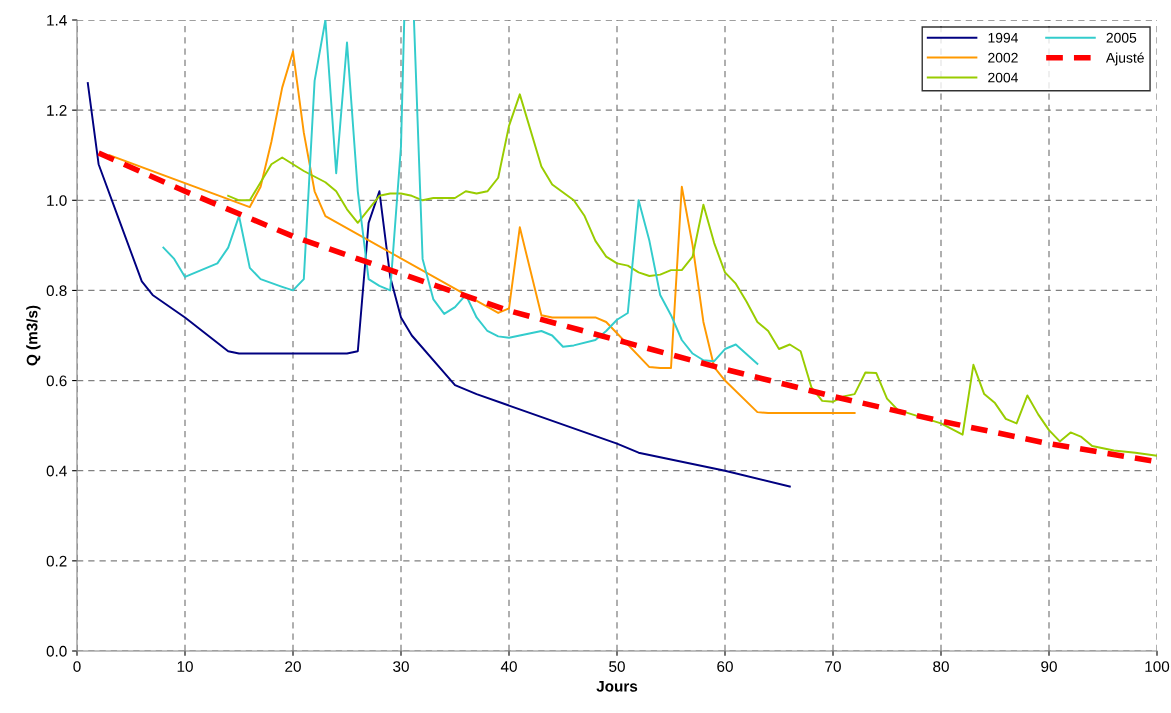 Image resolution: width=1171 pixels, height=713 pixels. What do you see at coordinates (1121, 37) in the screenshot?
I see `legend-label: 2005` at bounding box center [1121, 37].